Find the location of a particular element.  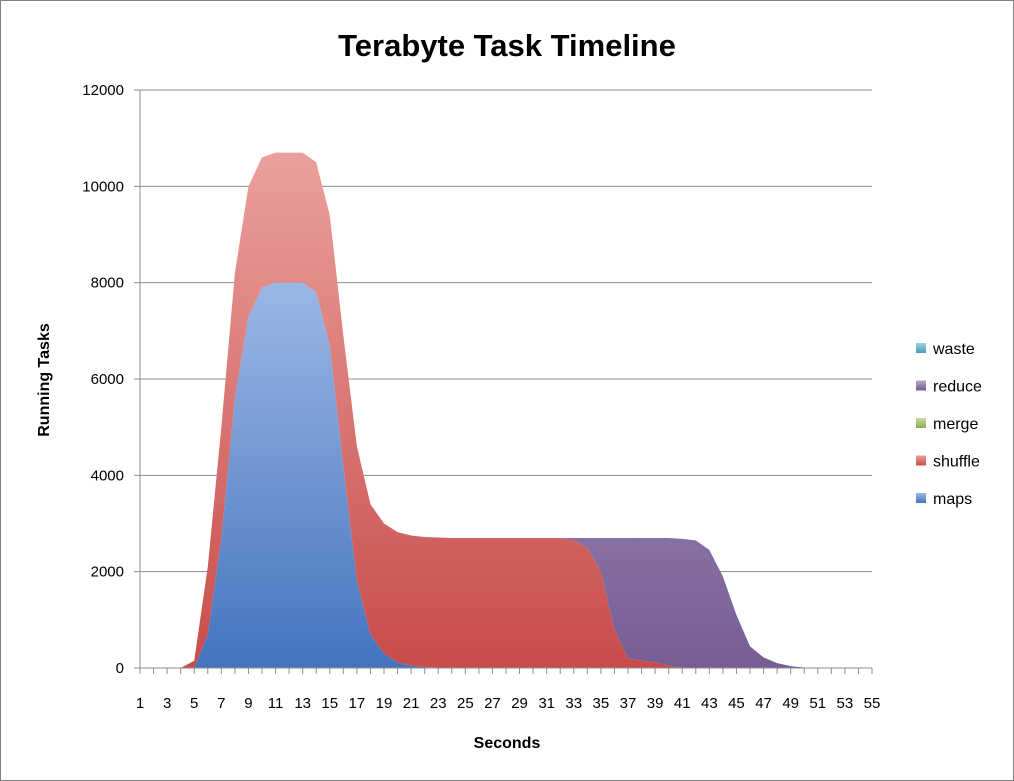

legend-swatch-reduce is located at coordinates (921, 385).